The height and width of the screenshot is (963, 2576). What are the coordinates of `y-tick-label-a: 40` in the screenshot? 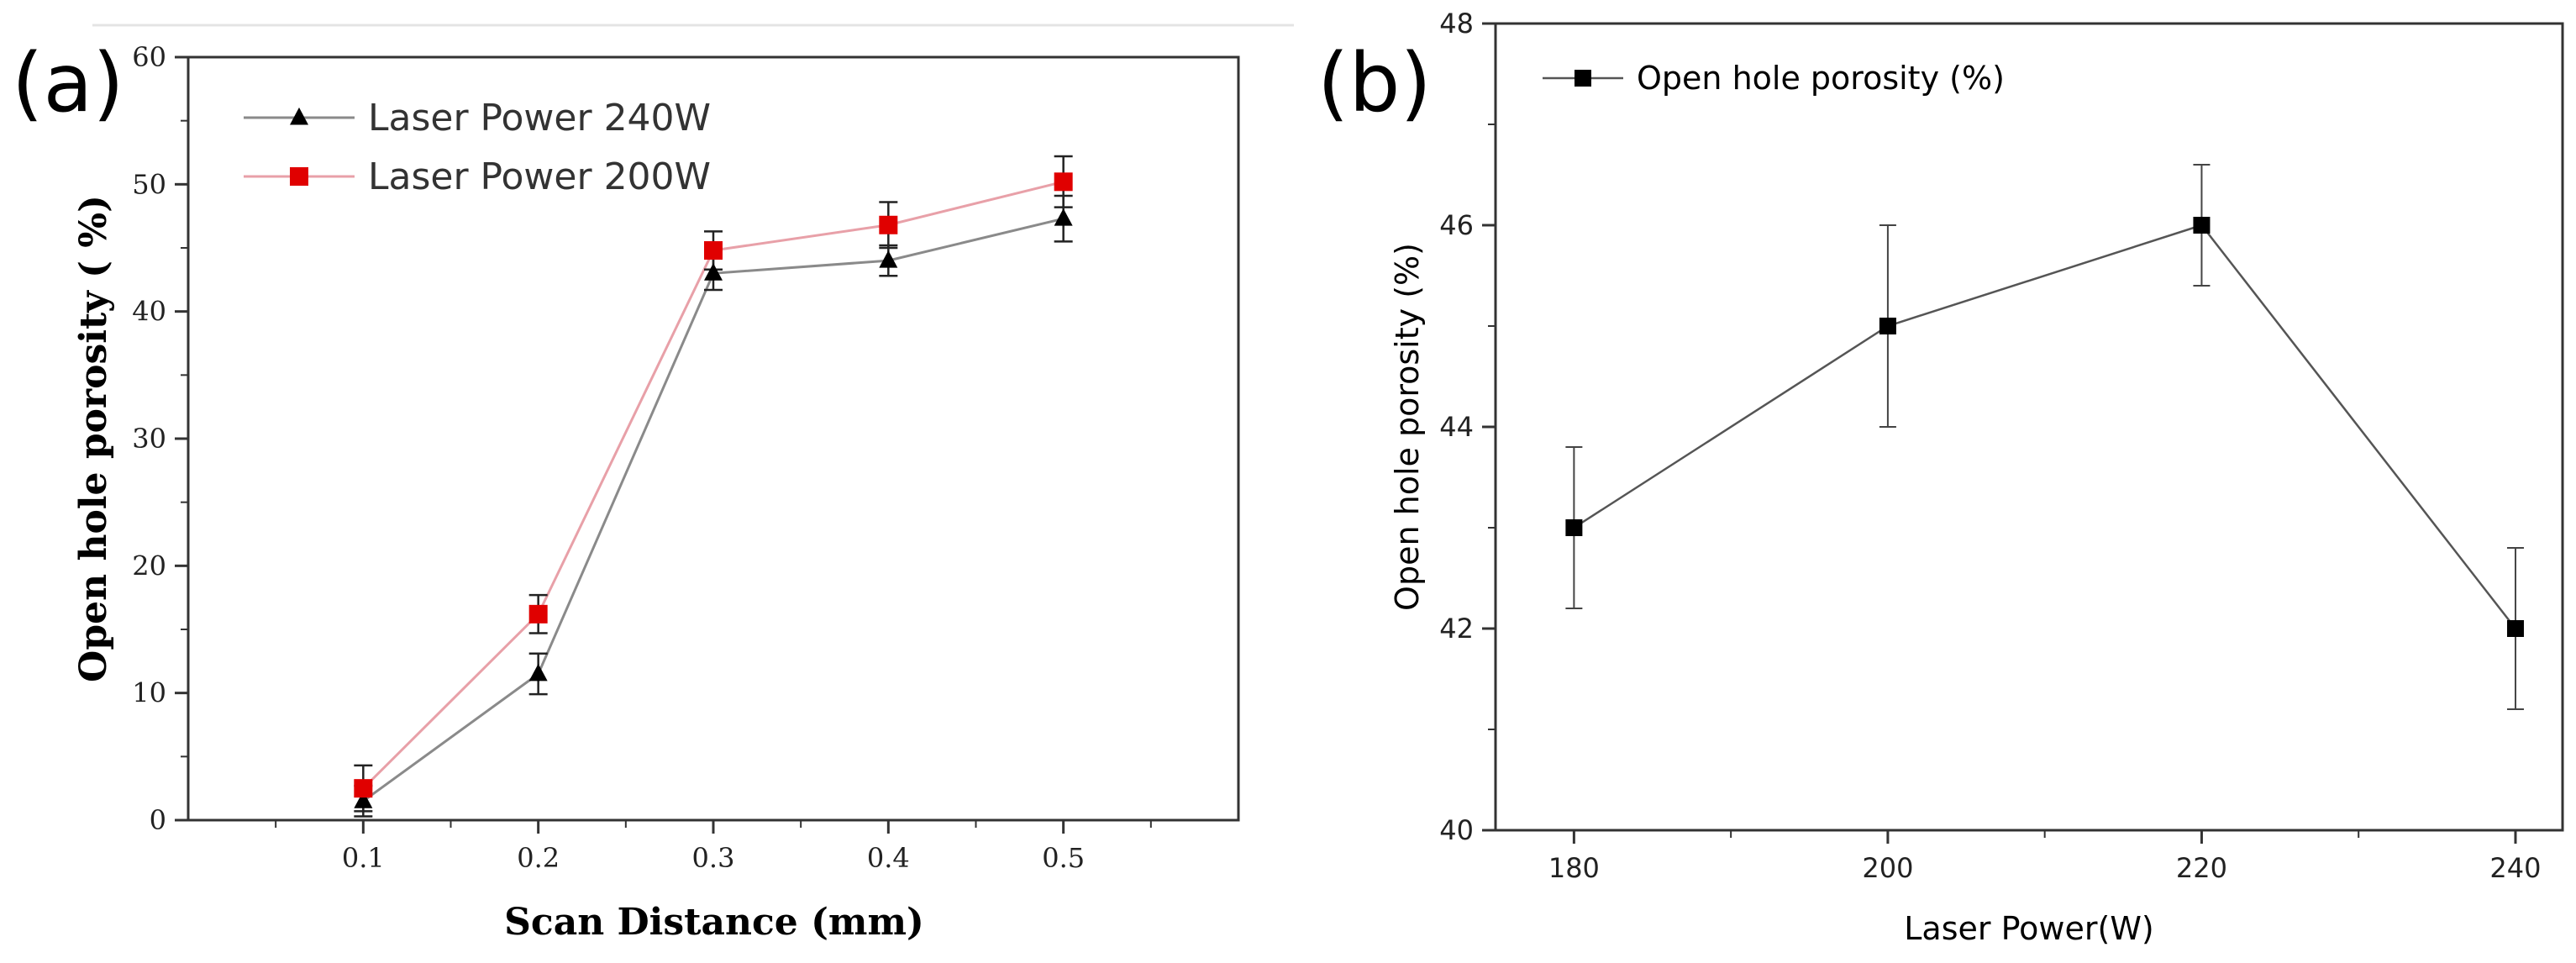 It's located at (149, 312).